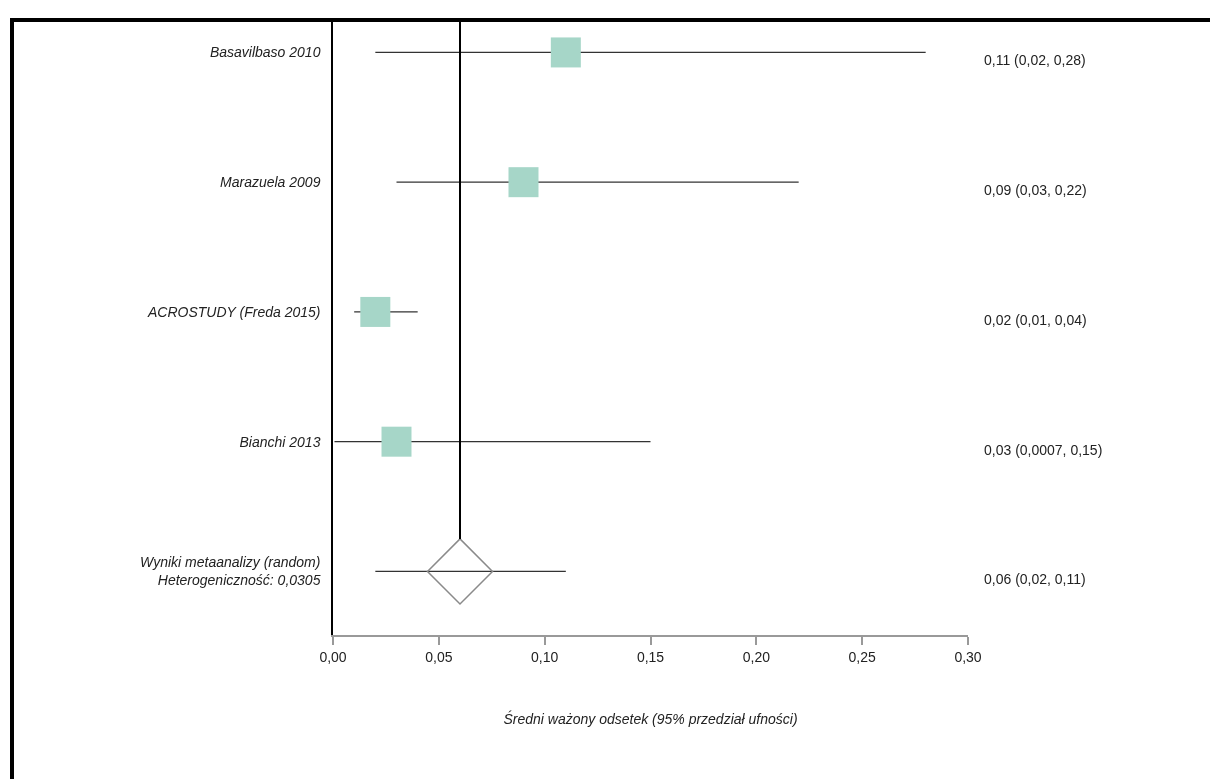 The height and width of the screenshot is (779, 1210). What do you see at coordinates (968, 656) in the screenshot?
I see `x-tick-label: 0,30` at bounding box center [968, 656].